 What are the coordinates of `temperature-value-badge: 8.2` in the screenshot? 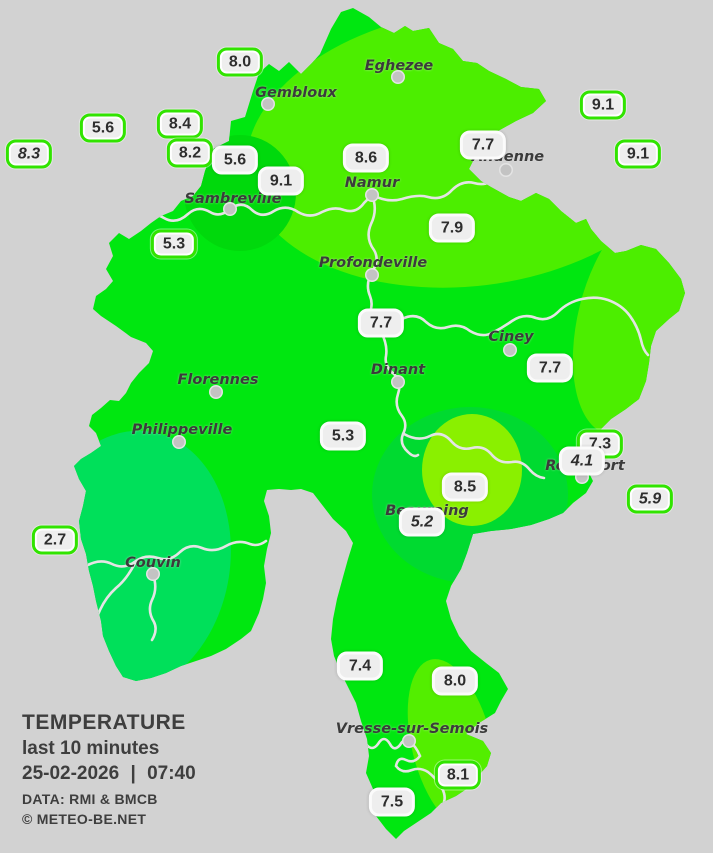 It's located at (190, 153).